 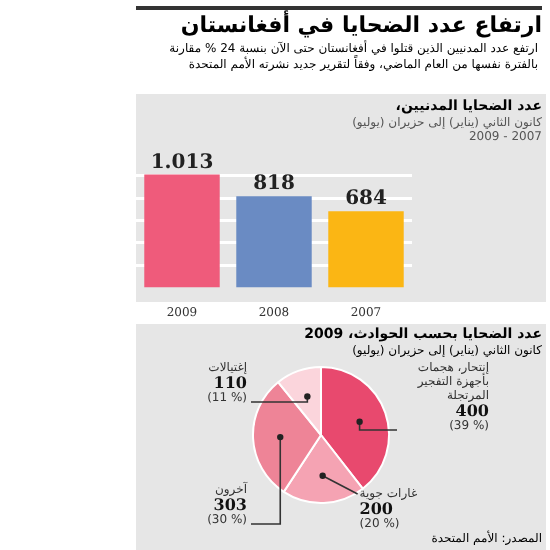 I want to click on data-label: 400, so click(x=472, y=410).